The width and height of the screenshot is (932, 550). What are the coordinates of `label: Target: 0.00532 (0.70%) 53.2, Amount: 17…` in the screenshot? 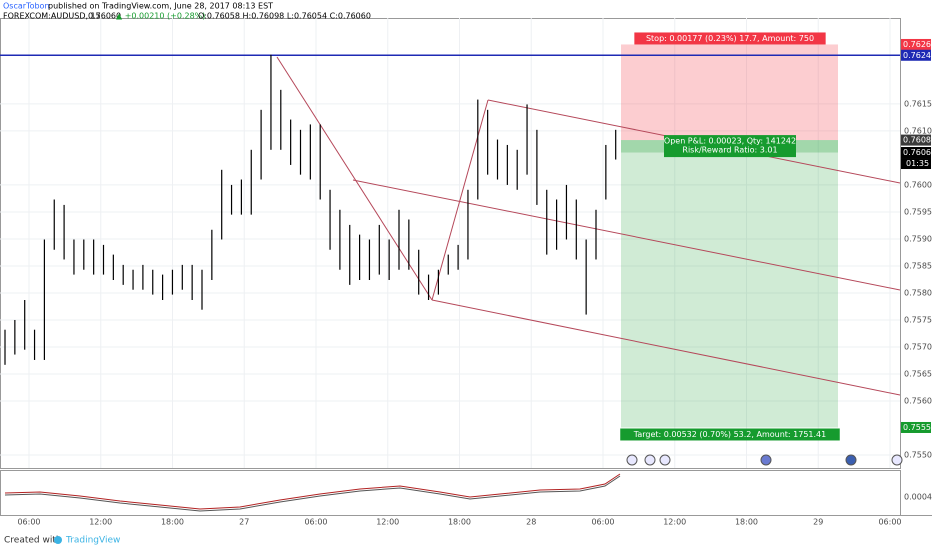 It's located at (729, 434).